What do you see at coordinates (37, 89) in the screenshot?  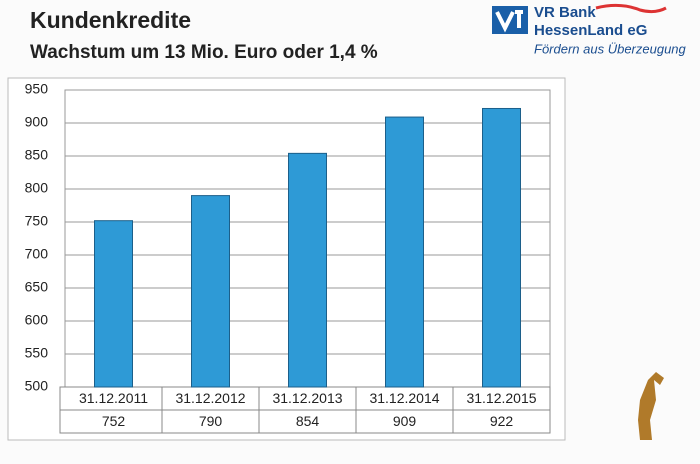 I see `y-tick-label: 950` at bounding box center [37, 89].